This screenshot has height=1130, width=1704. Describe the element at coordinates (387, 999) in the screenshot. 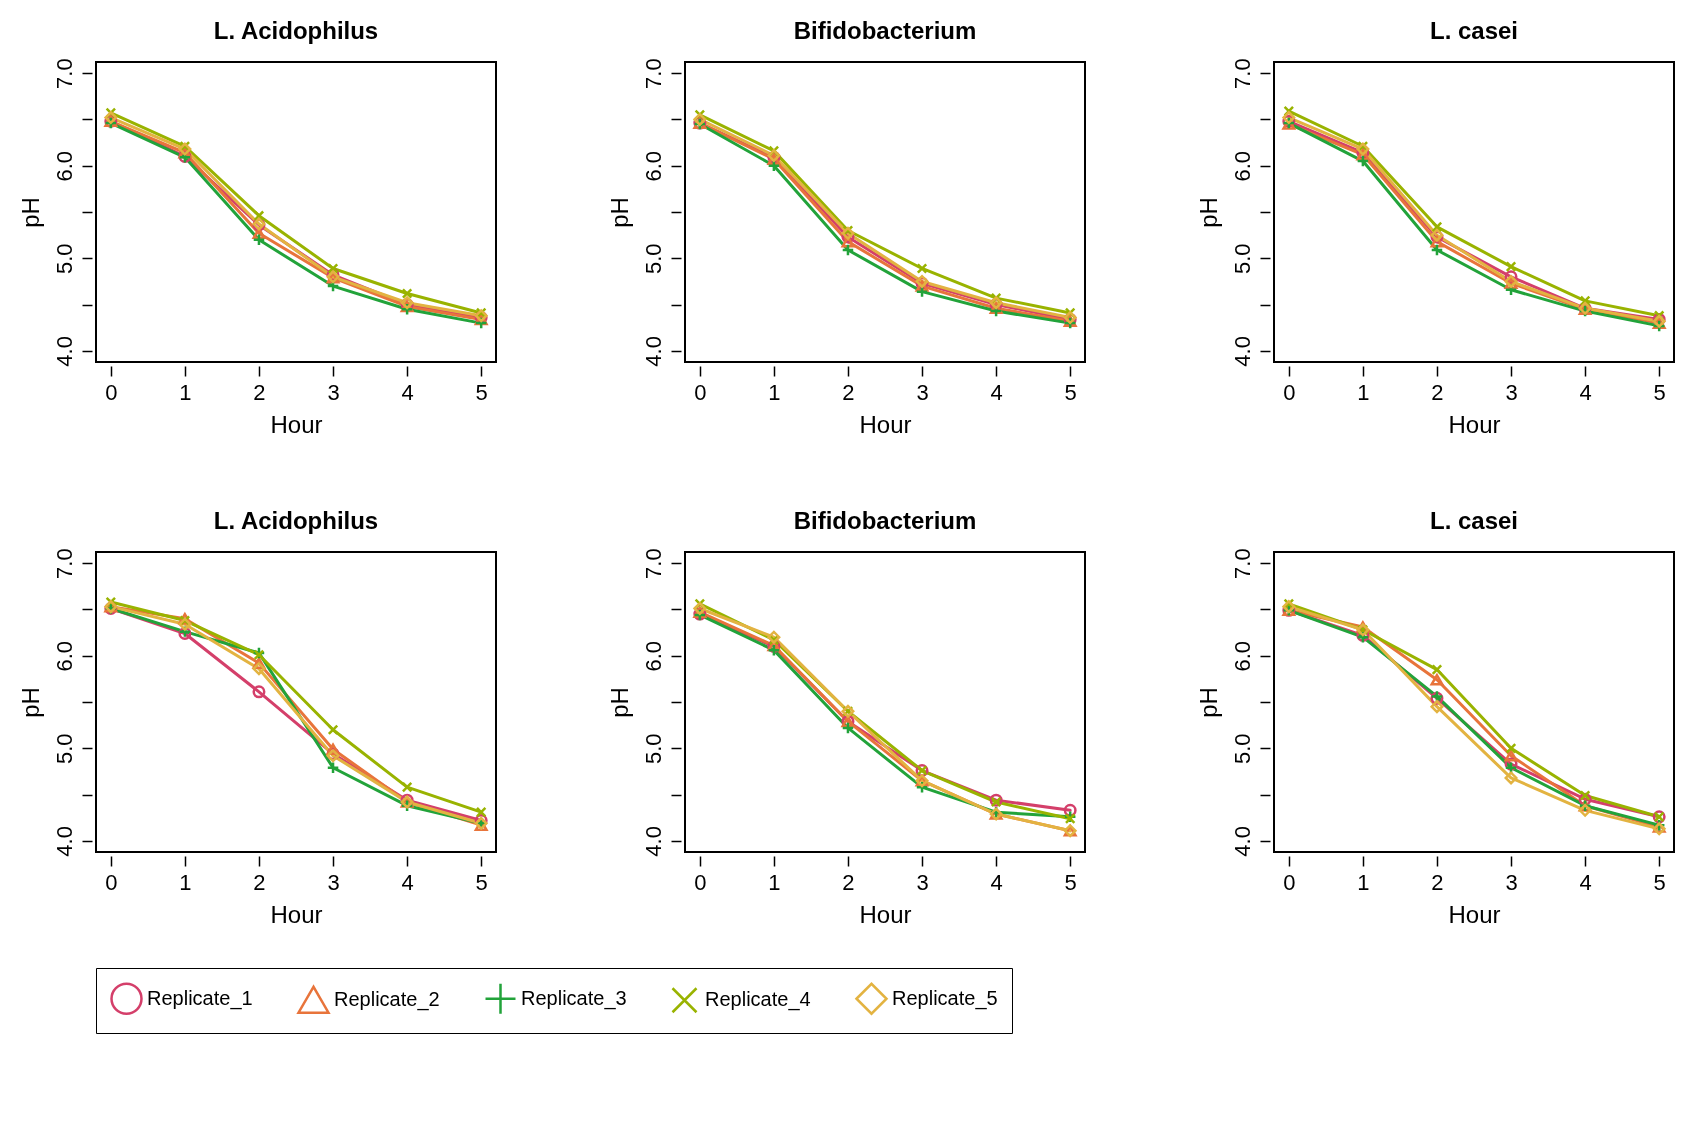

I see `legend-label: Replicate_2` at that location.